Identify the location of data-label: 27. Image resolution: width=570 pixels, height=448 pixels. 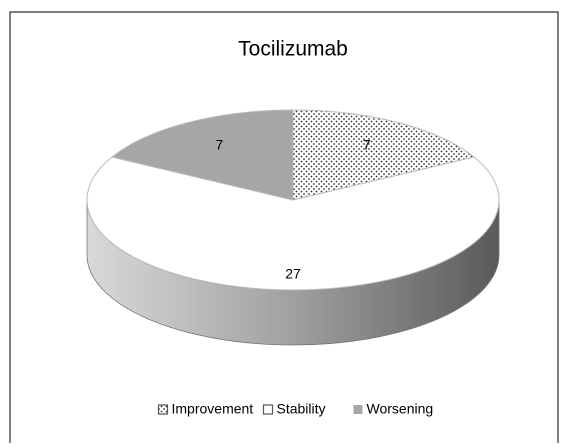
(293, 274).